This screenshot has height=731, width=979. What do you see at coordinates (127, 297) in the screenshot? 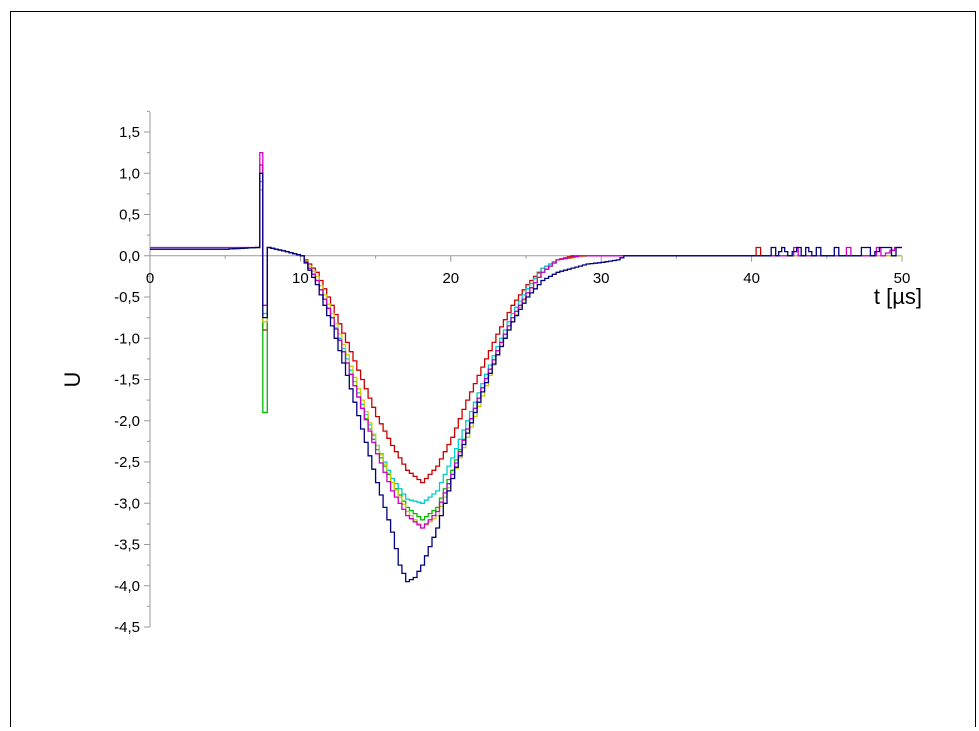
I see `y-tick-label: -0,5` at bounding box center [127, 297].